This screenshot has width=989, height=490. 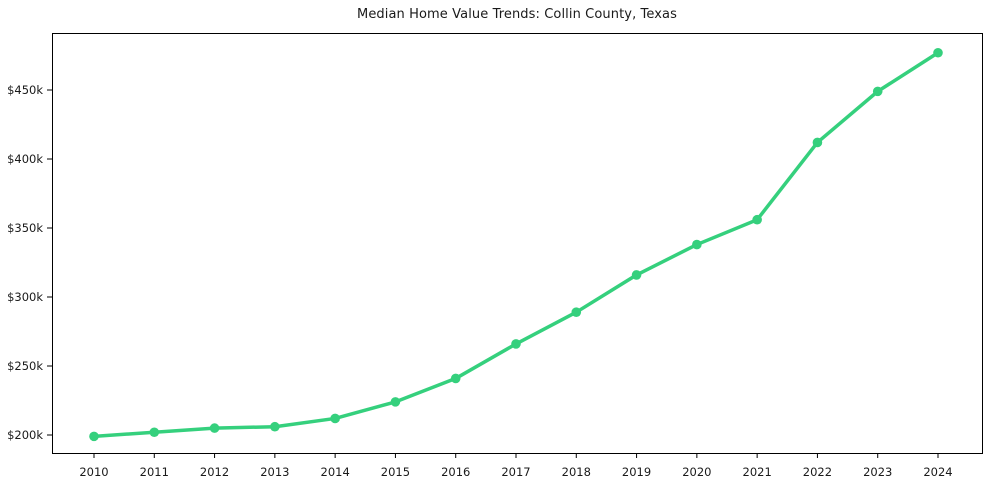 I want to click on x-tick-label: 2019, so click(x=636, y=472).